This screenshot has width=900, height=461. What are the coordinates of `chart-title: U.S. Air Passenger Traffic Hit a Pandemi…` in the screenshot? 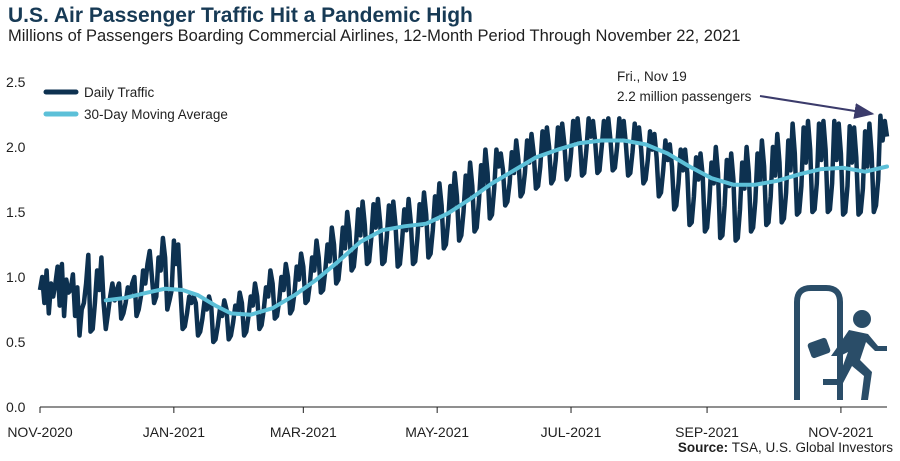 It's located at (240, 15).